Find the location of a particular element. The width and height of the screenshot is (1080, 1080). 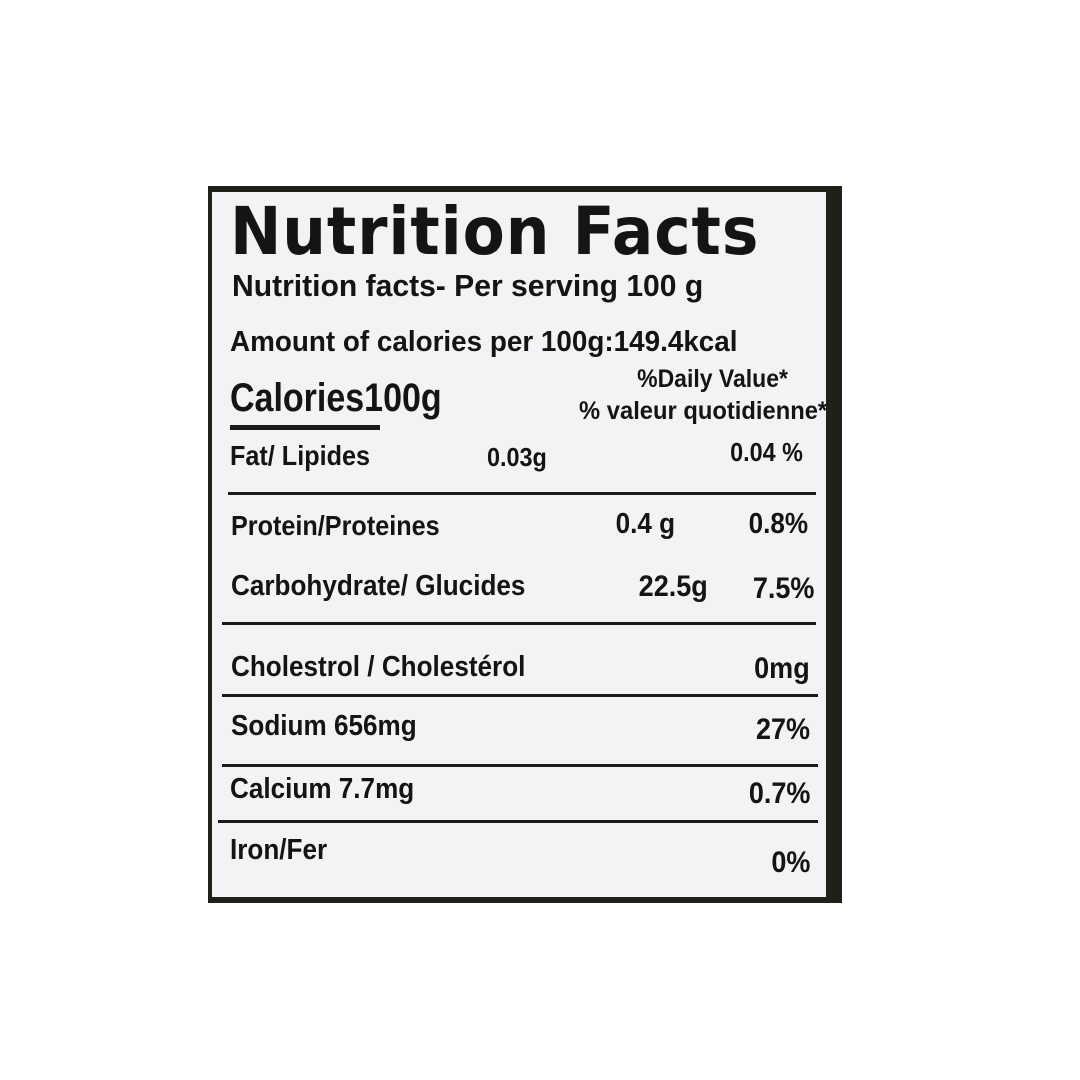

nutrient-dv-fat: 0.04 % is located at coordinates (766, 452).